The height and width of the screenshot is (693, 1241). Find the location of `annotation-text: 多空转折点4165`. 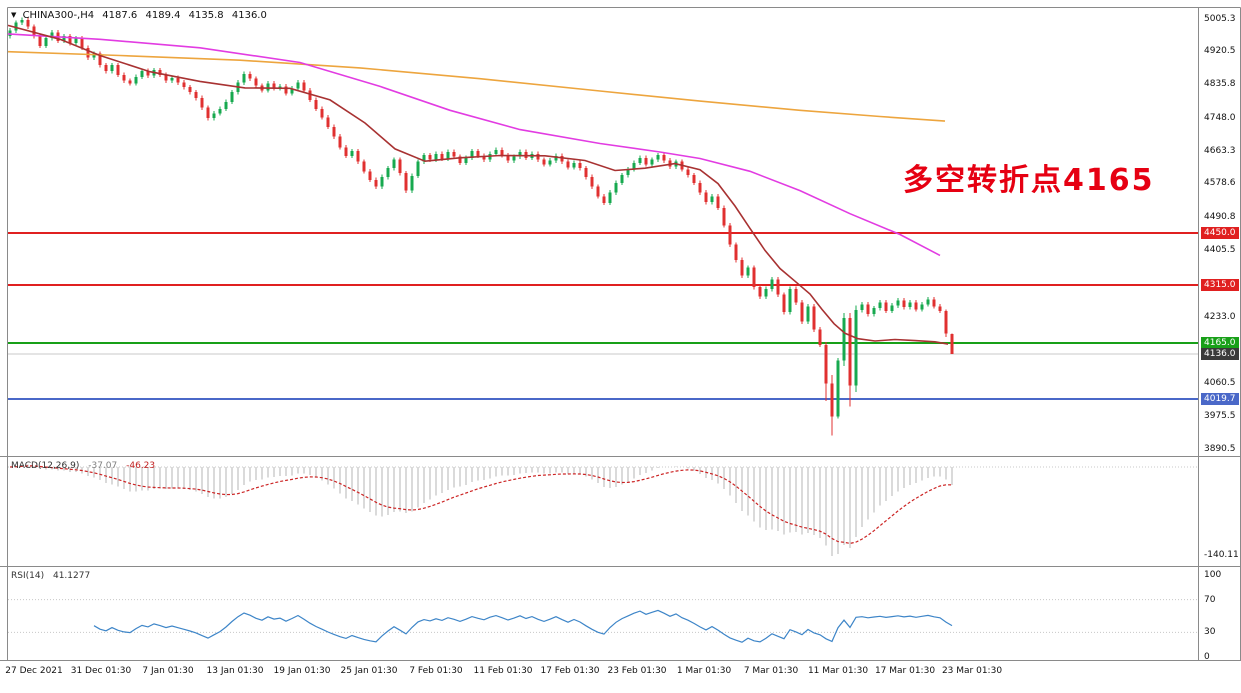

annotation-text: 多空转折点4165 is located at coordinates (1029, 180).